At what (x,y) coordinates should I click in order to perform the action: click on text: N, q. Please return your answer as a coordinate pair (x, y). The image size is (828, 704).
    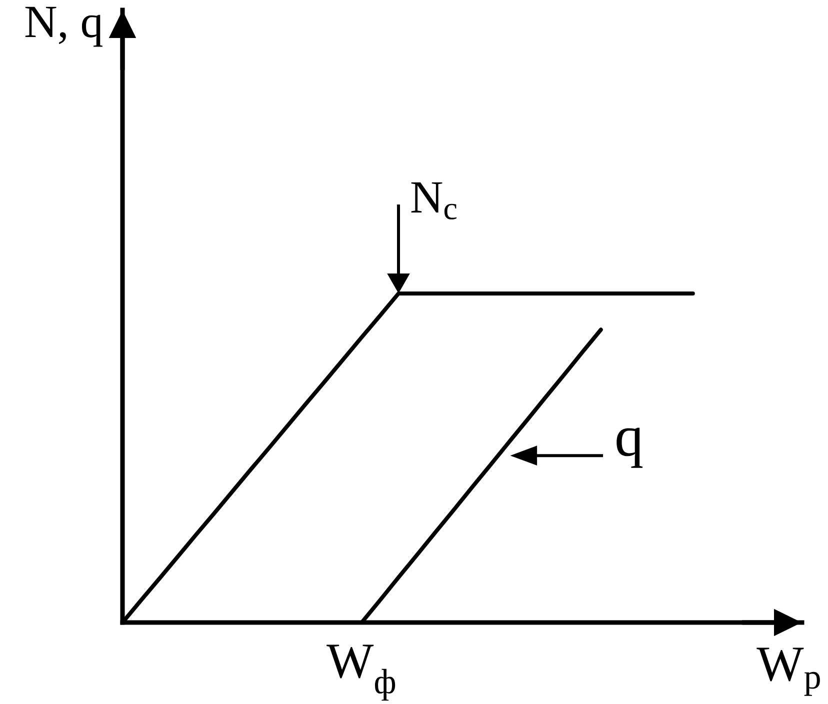
    Looking at the image, I should click on (63, 26).